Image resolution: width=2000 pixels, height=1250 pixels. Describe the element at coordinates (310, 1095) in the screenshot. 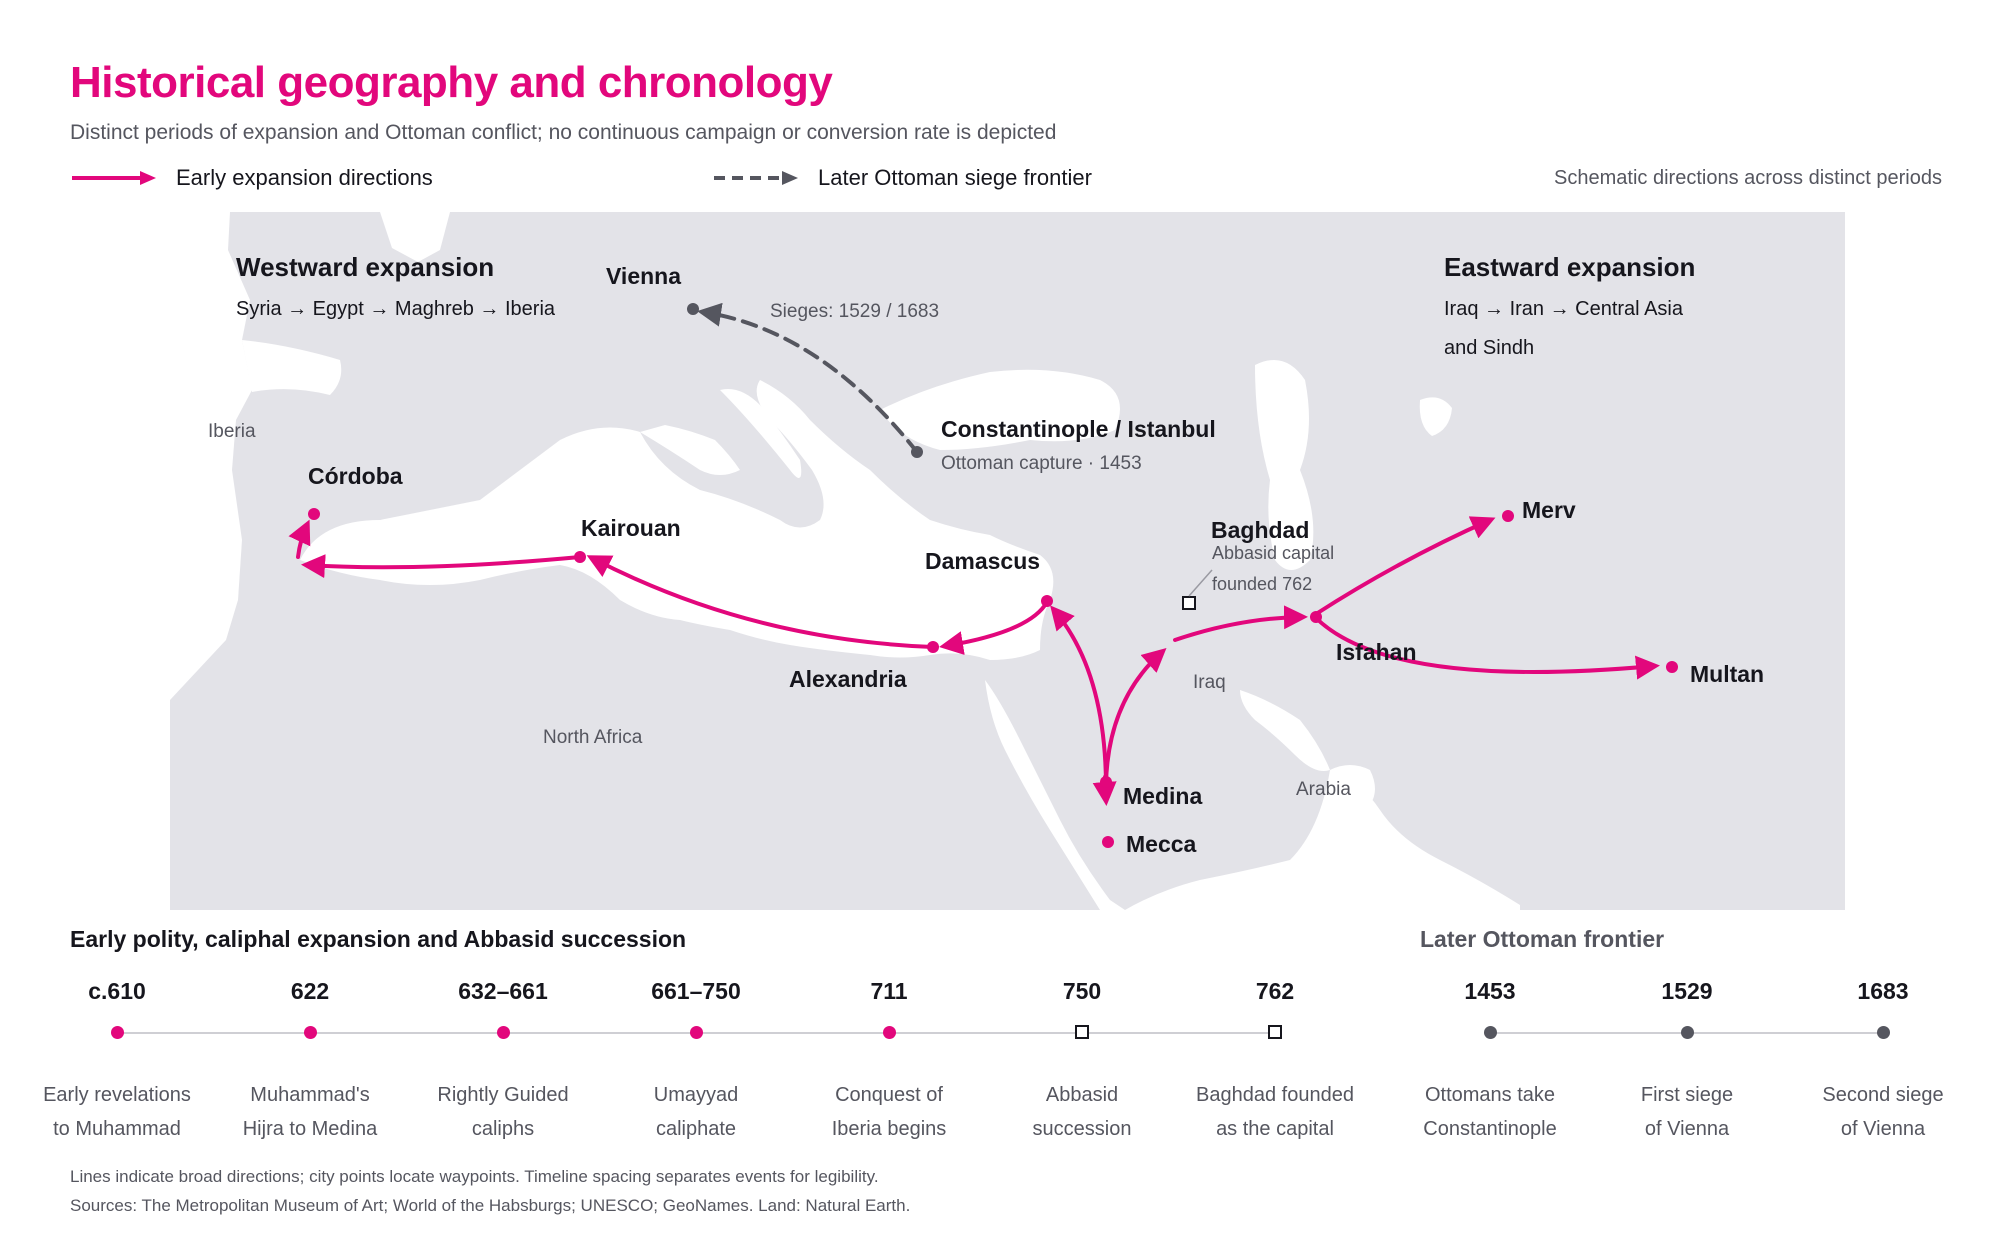

I see `timeline-event-label-line1: Muhammad's` at that location.